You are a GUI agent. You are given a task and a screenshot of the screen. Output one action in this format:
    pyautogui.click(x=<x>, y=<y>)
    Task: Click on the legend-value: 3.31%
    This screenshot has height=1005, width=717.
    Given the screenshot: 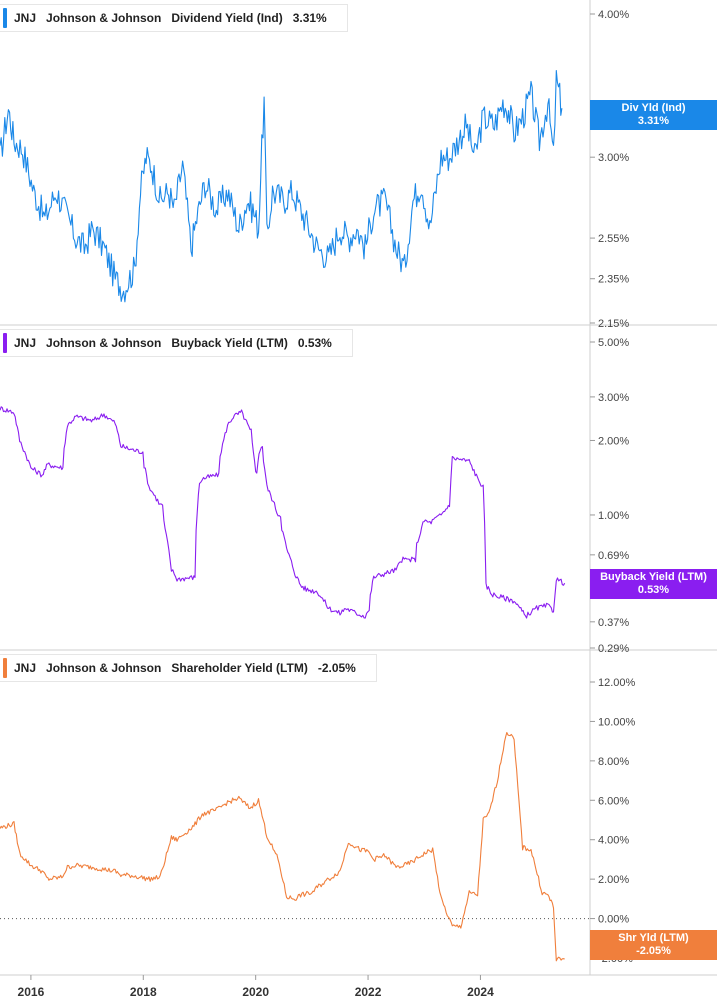 What is the action you would take?
    pyautogui.click(x=309, y=18)
    